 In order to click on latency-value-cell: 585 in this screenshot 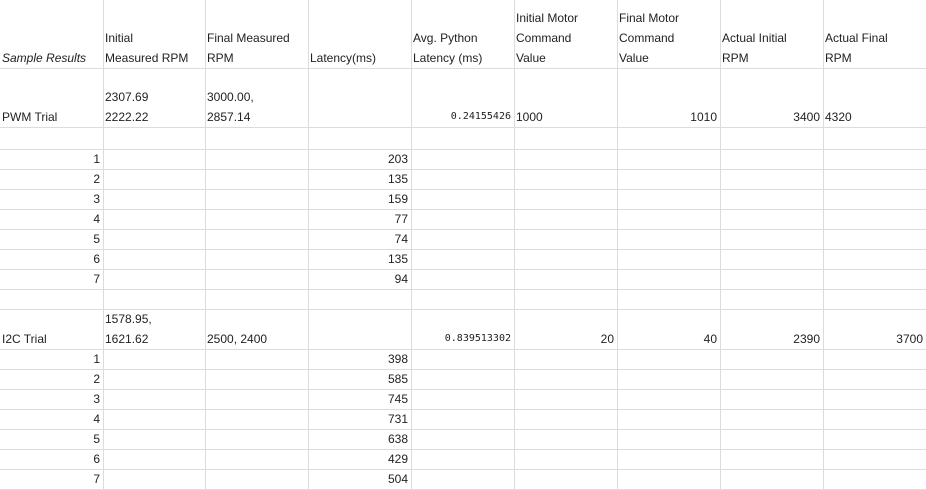, I will do `click(397, 379)`.